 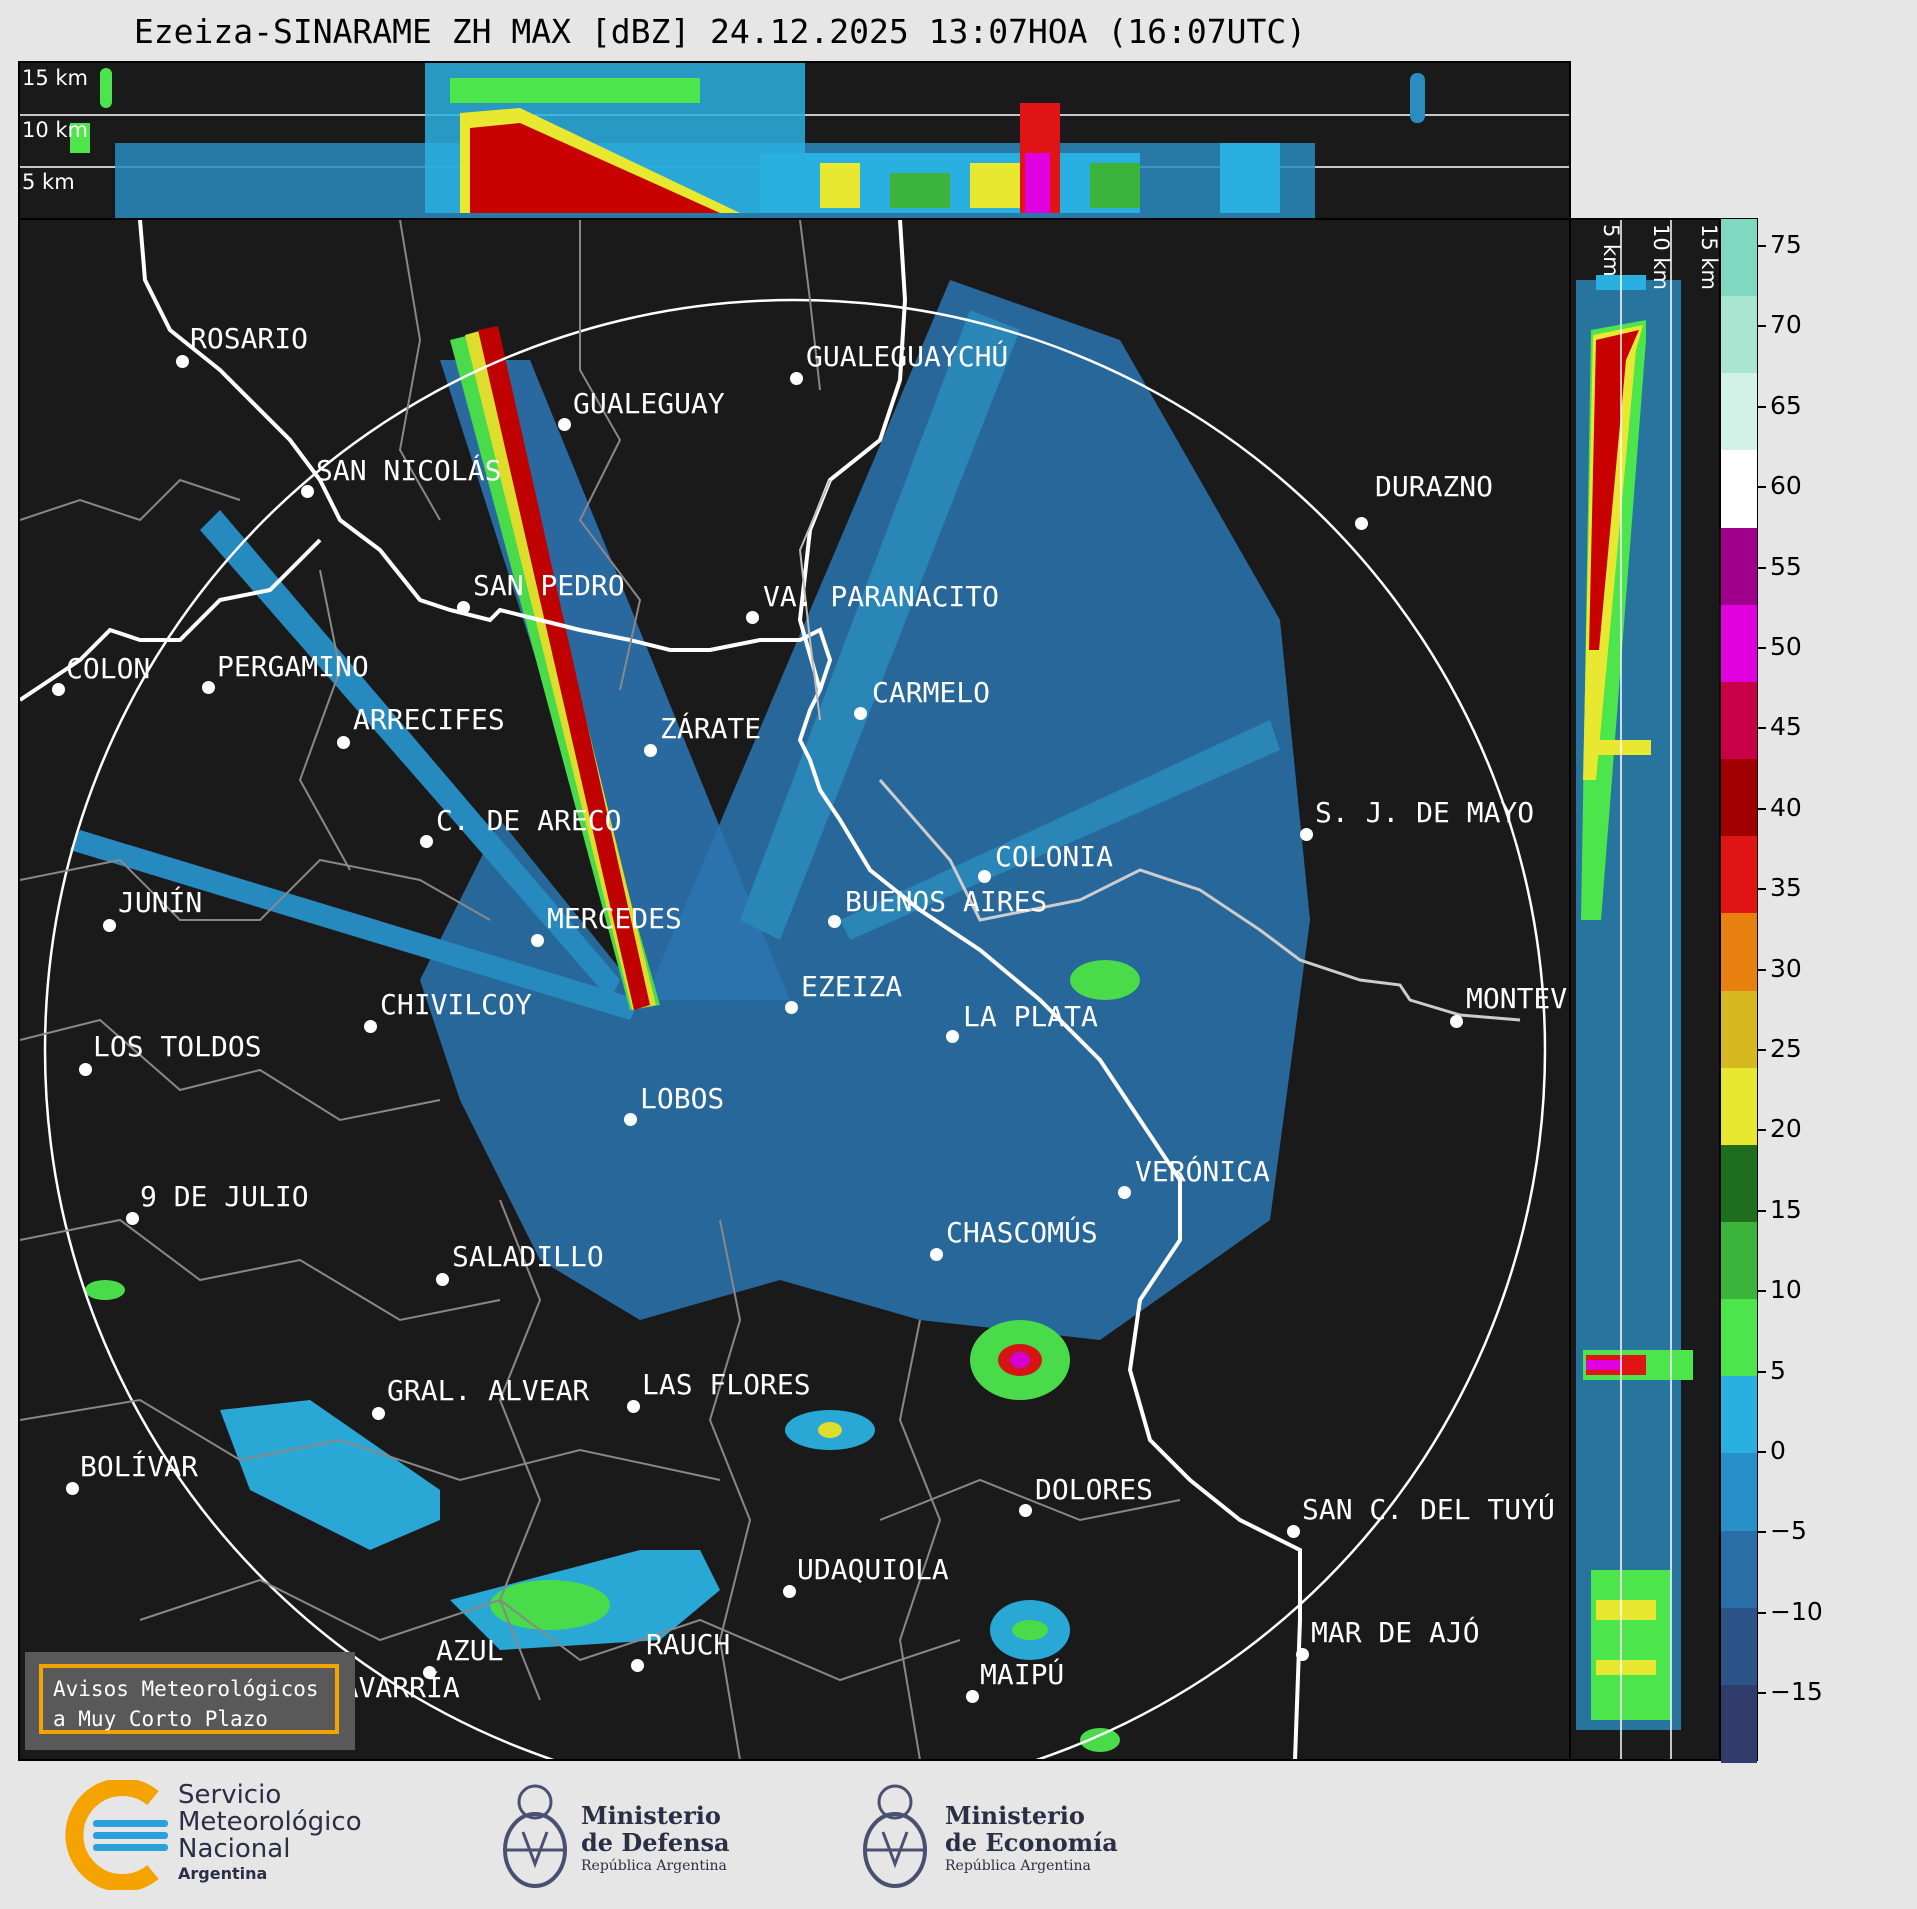 I want to click on colorbar-tick-label: 25, so click(x=1786, y=1048).